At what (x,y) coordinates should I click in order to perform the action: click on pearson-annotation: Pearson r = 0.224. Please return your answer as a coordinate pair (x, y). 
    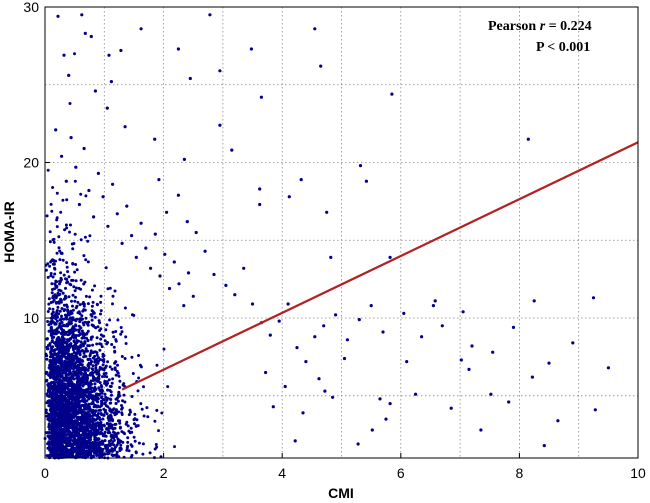
    Looking at the image, I should click on (540, 26).